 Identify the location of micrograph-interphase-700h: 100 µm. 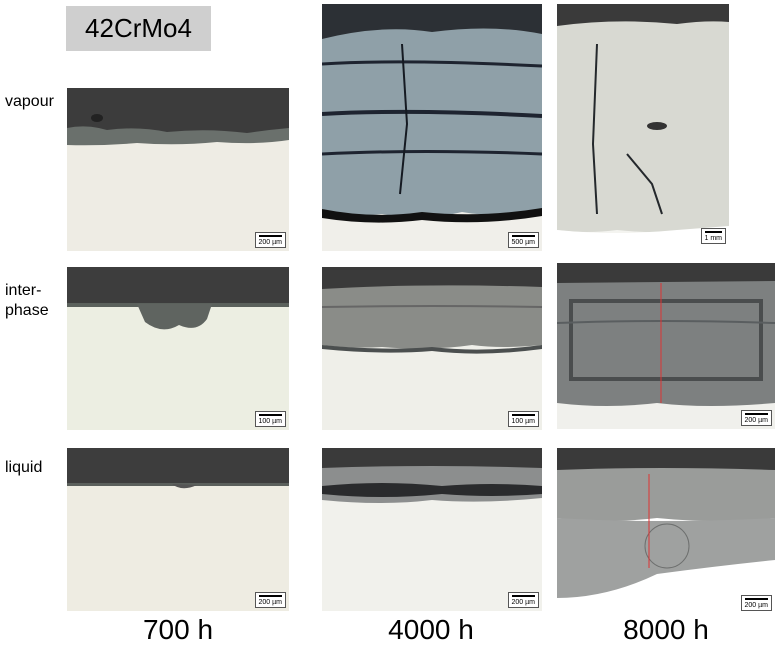
(178, 348).